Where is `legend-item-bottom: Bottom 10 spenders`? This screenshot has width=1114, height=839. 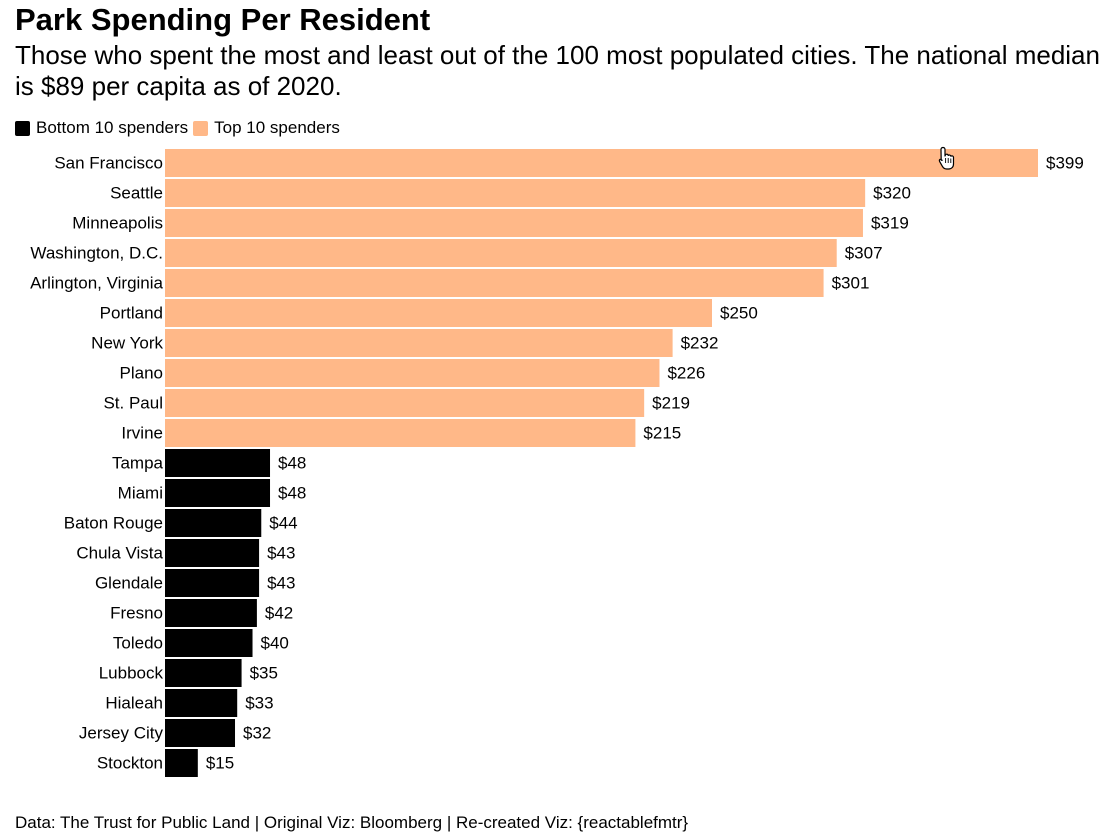 legend-item-bottom: Bottom 10 spenders is located at coordinates (101, 128).